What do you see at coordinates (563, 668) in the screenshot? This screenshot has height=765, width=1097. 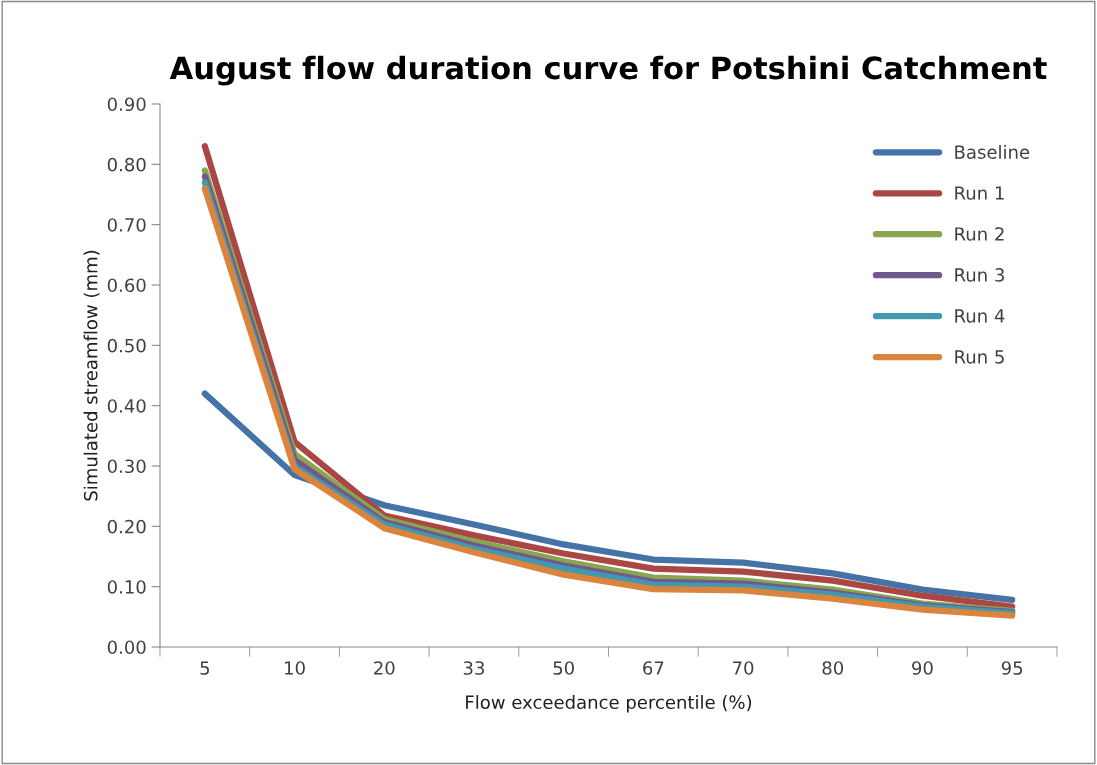 I see `x-tick-label: 50` at bounding box center [563, 668].